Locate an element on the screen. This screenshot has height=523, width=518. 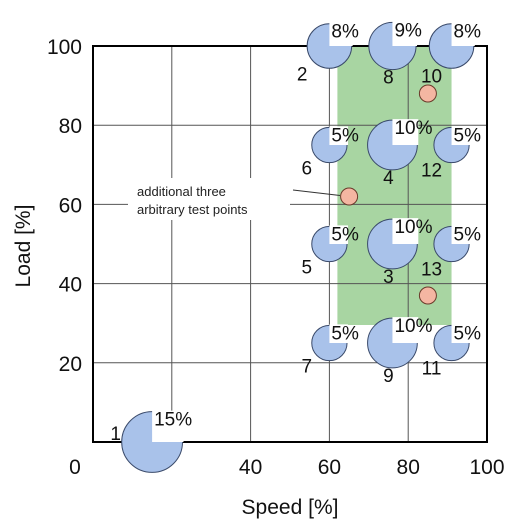
mode-id-label: 9 is located at coordinates (388, 376).